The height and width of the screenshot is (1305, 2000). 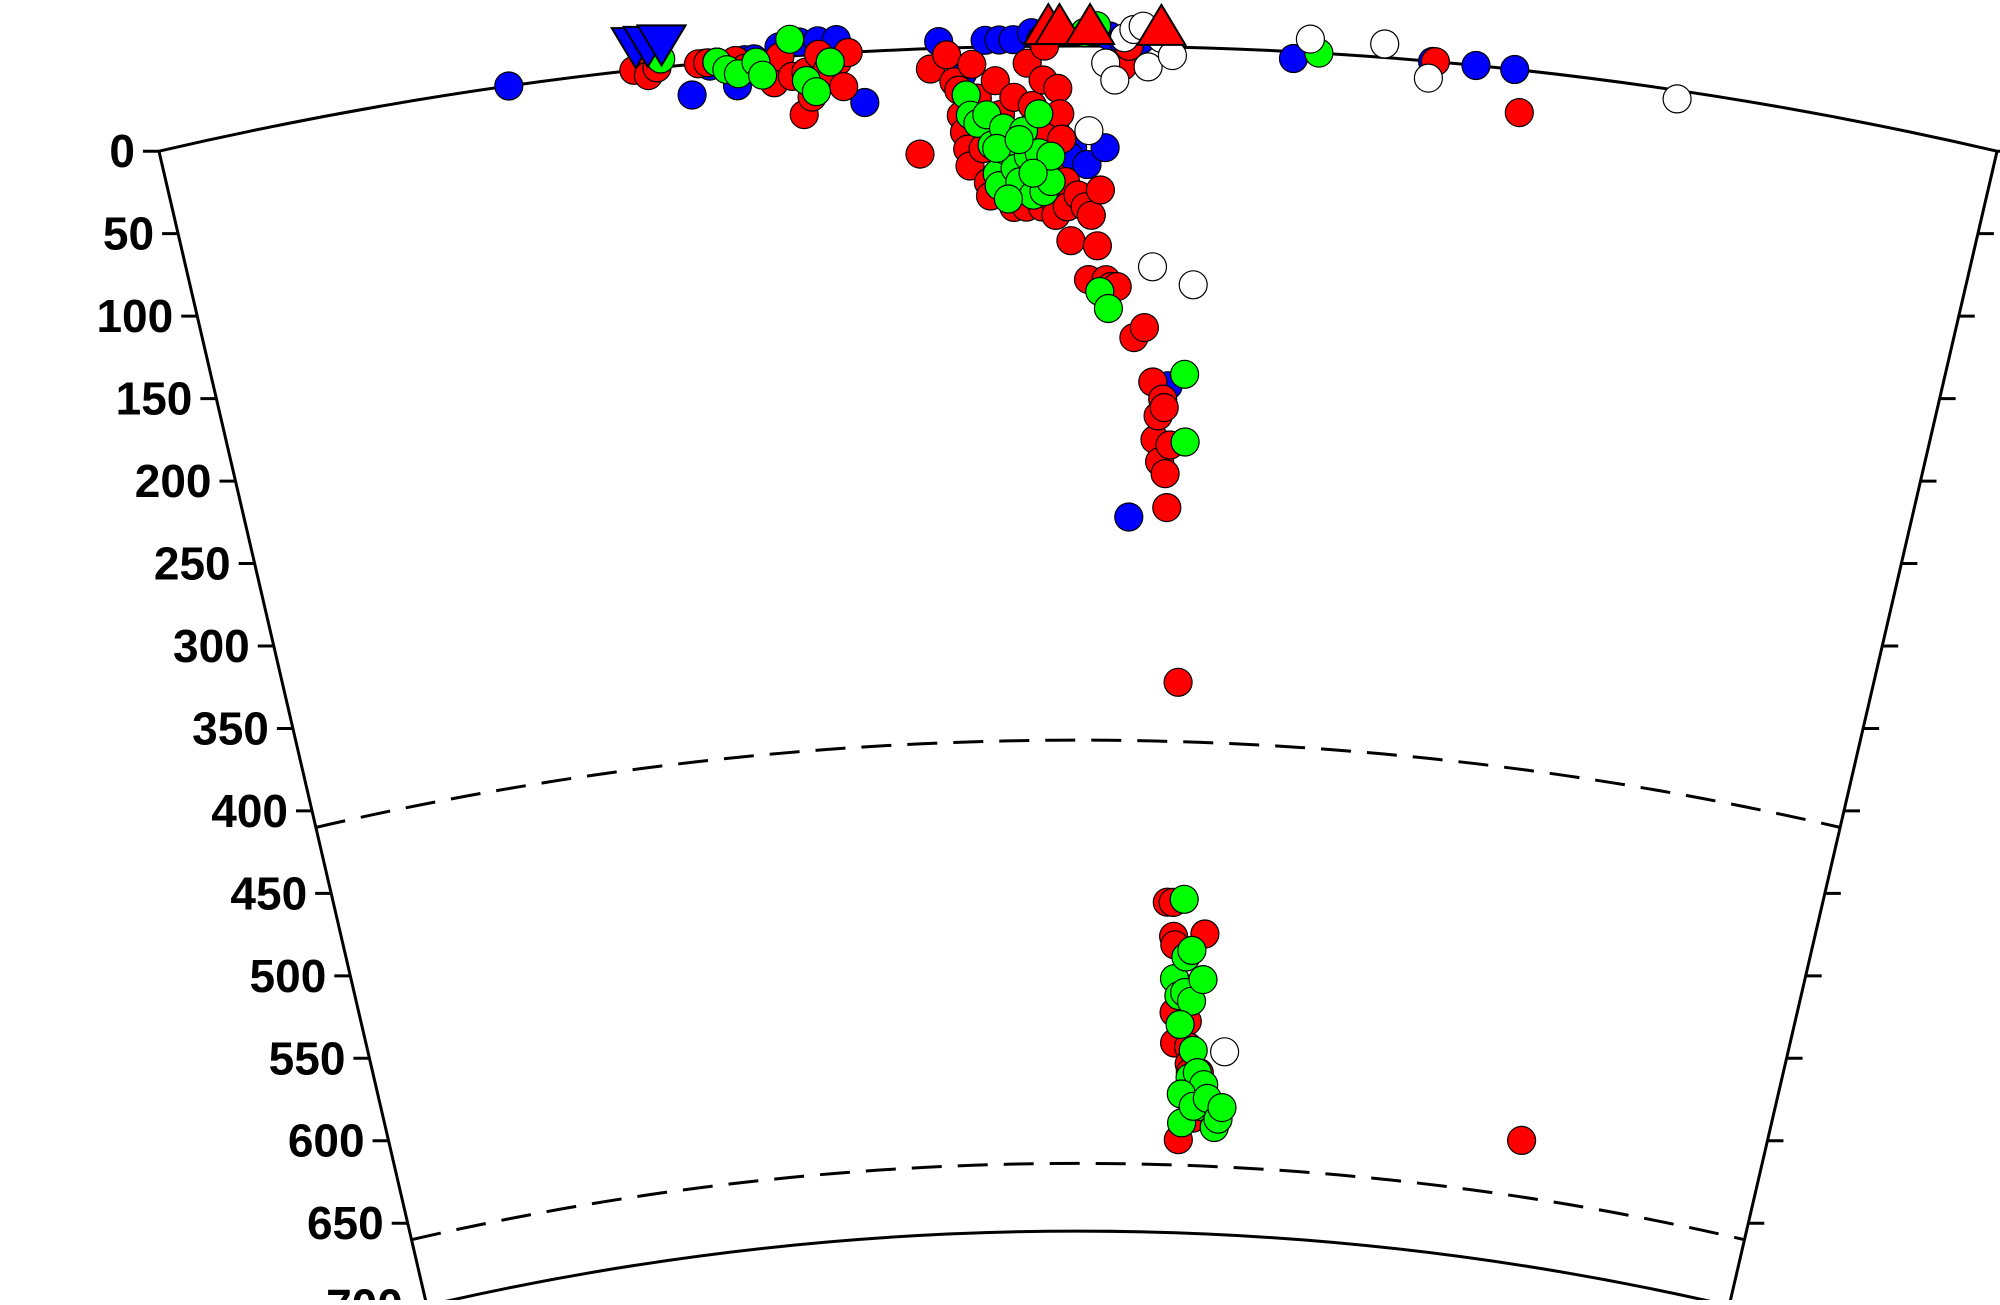 I want to click on y-tick-label: 0, so click(x=122, y=151).